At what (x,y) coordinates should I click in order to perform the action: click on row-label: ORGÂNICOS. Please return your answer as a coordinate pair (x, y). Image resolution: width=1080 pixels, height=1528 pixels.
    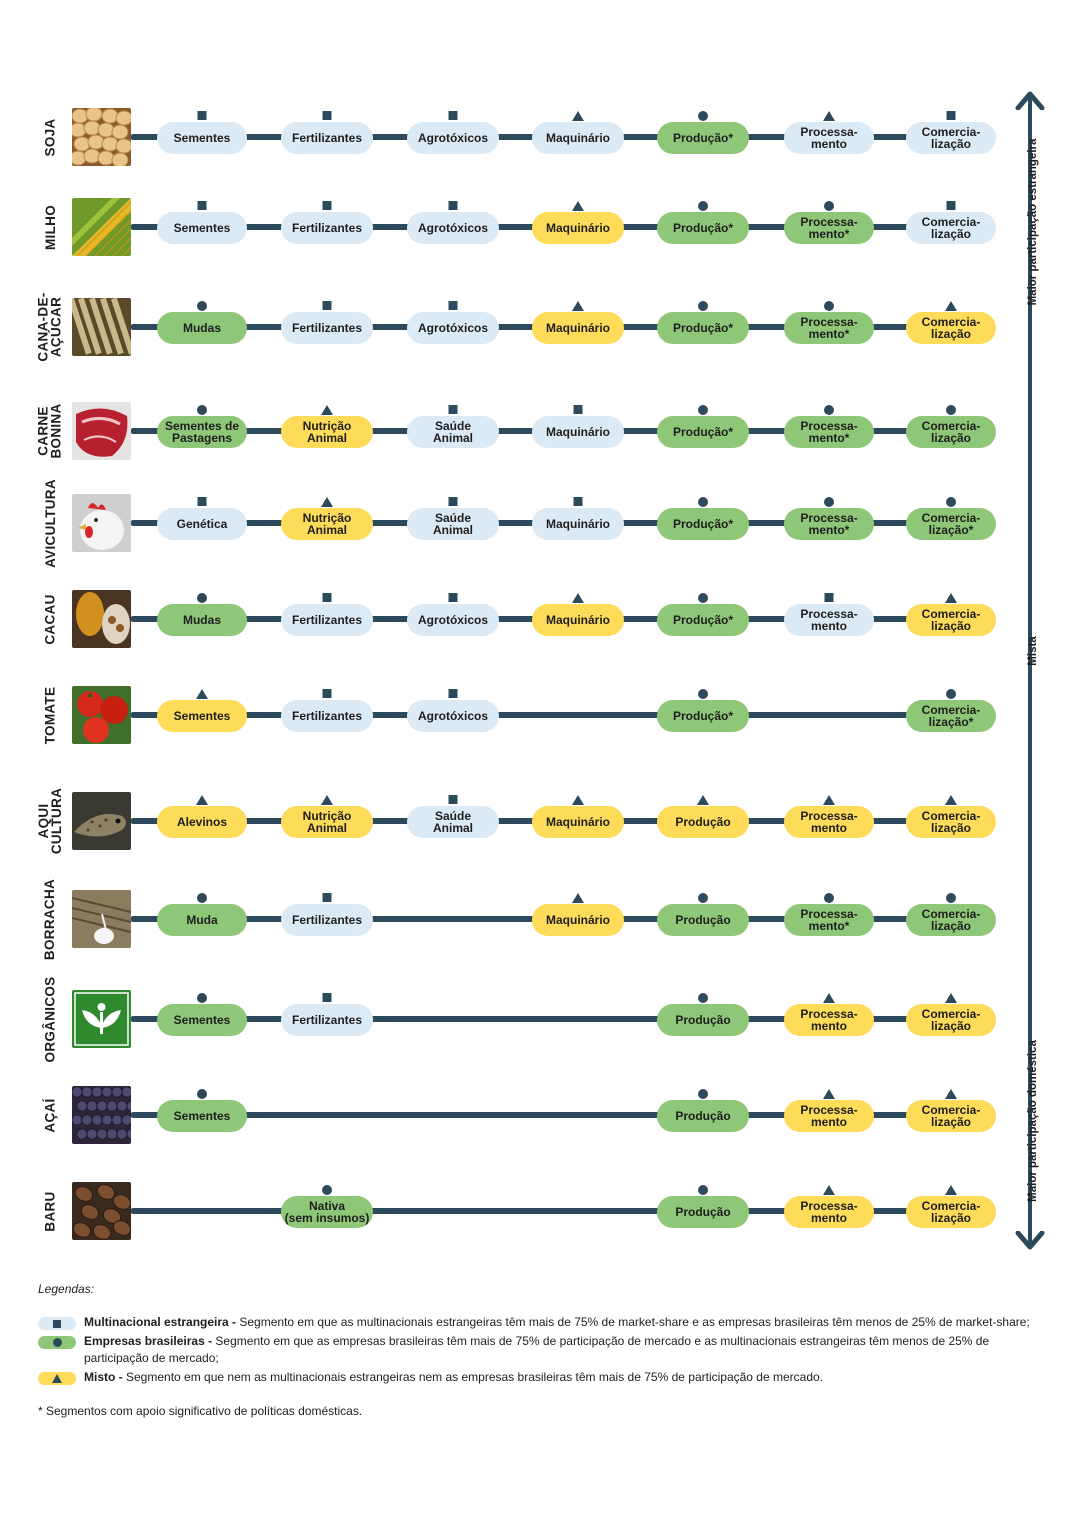
    Looking at the image, I should click on (50, 1019).